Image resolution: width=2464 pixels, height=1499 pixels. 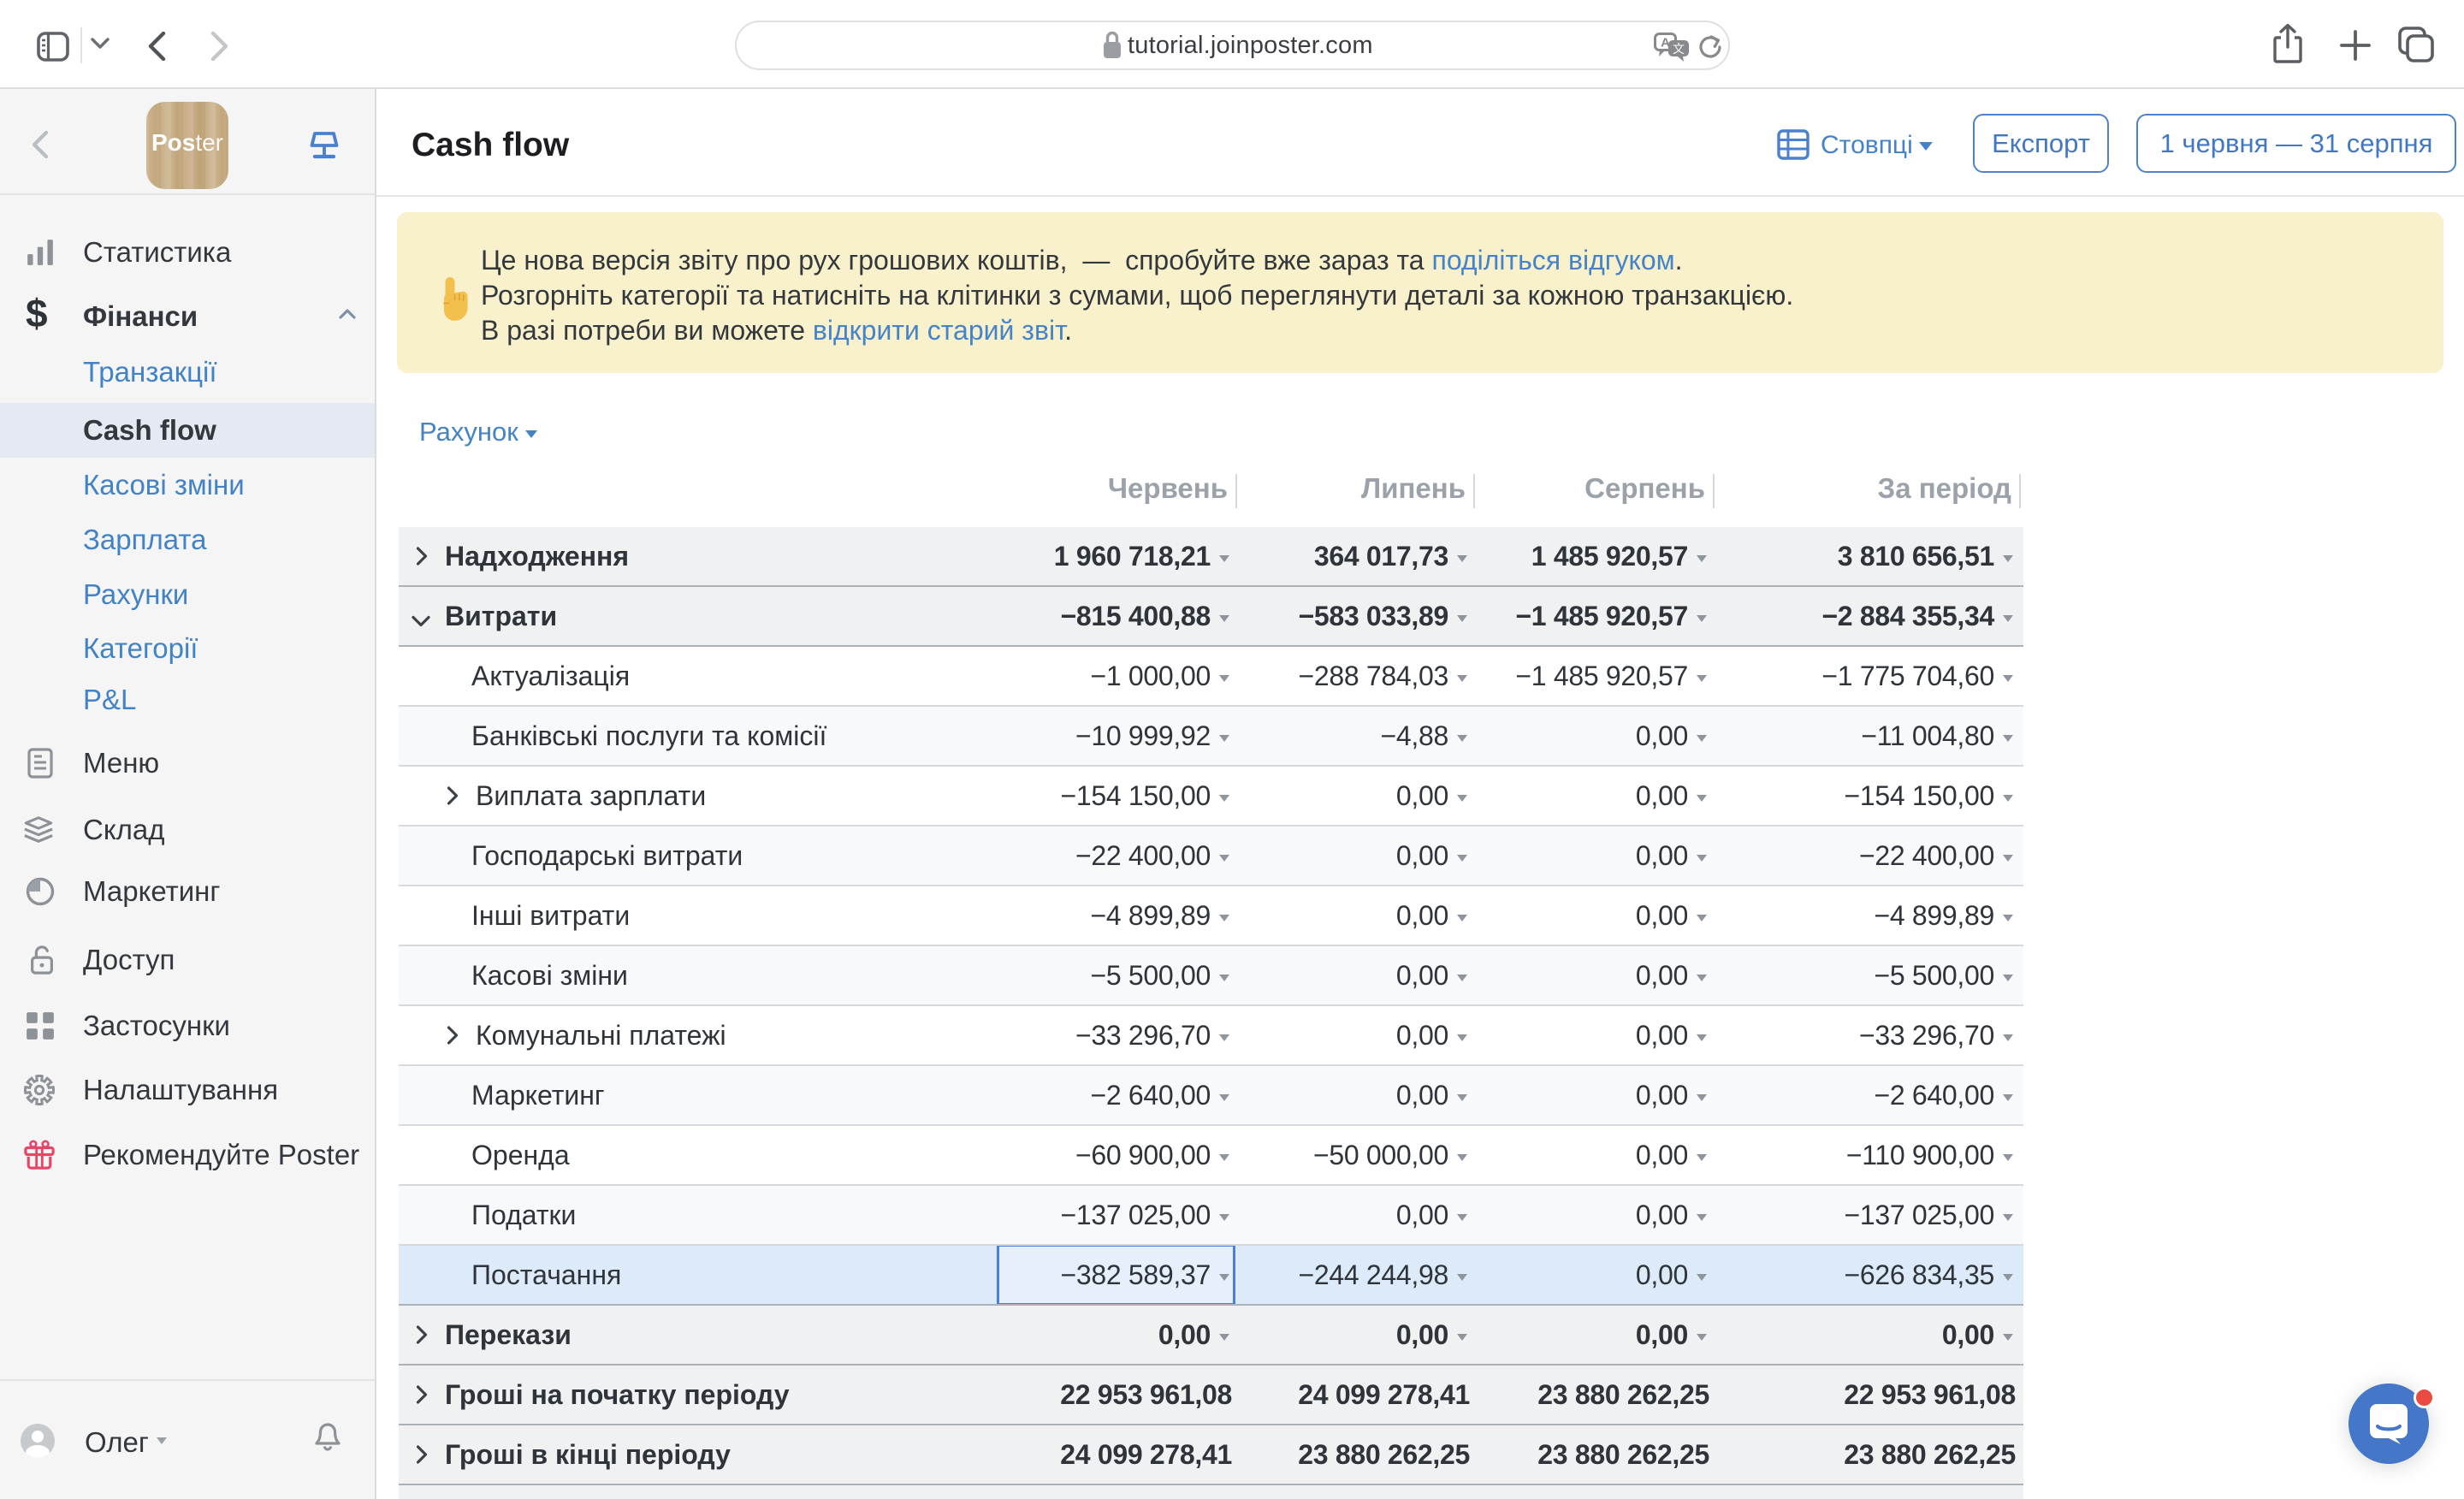 I want to click on svg-text: 文, so click(x=1679, y=49).